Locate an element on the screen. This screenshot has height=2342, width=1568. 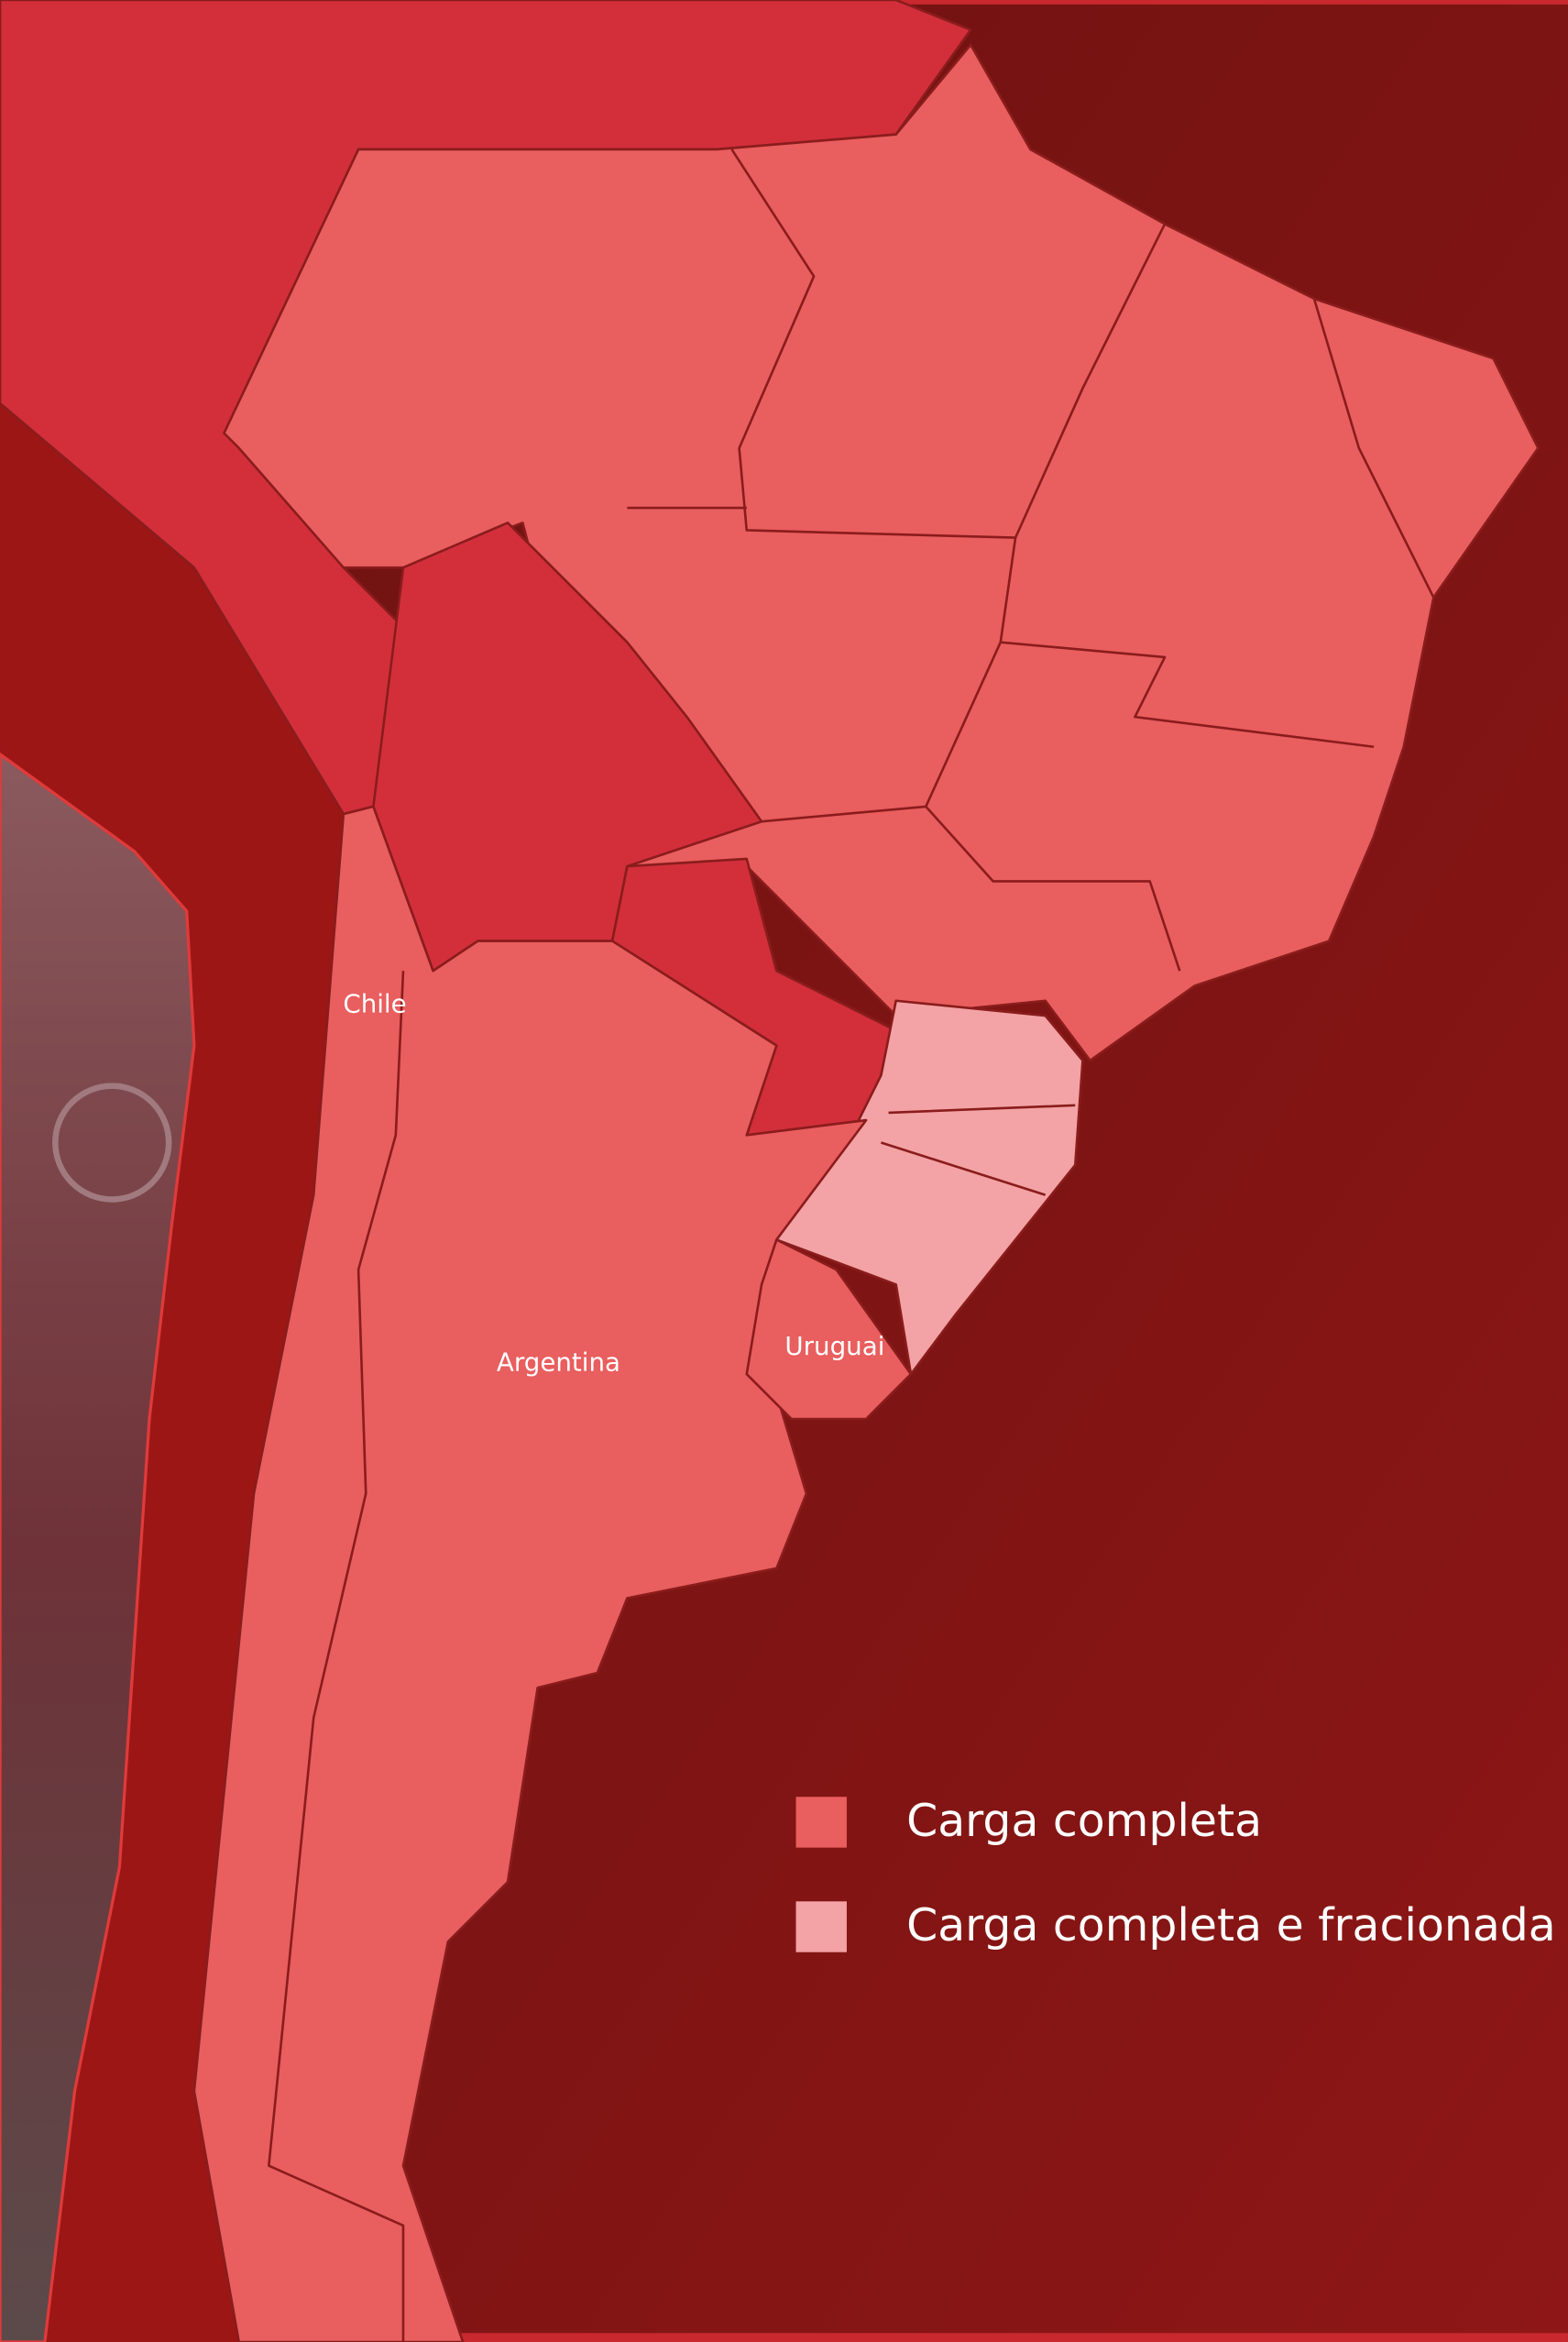
legend-label: Carga completa is located at coordinates (1084, 1821).